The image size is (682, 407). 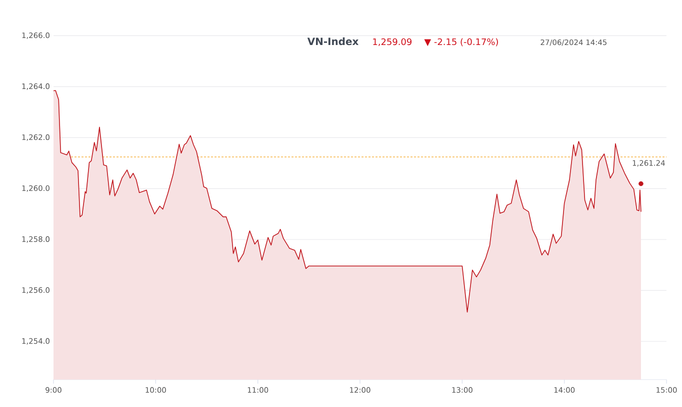 I want to click on annotation: ▼ -2.15 (-0.17%), so click(x=461, y=42).